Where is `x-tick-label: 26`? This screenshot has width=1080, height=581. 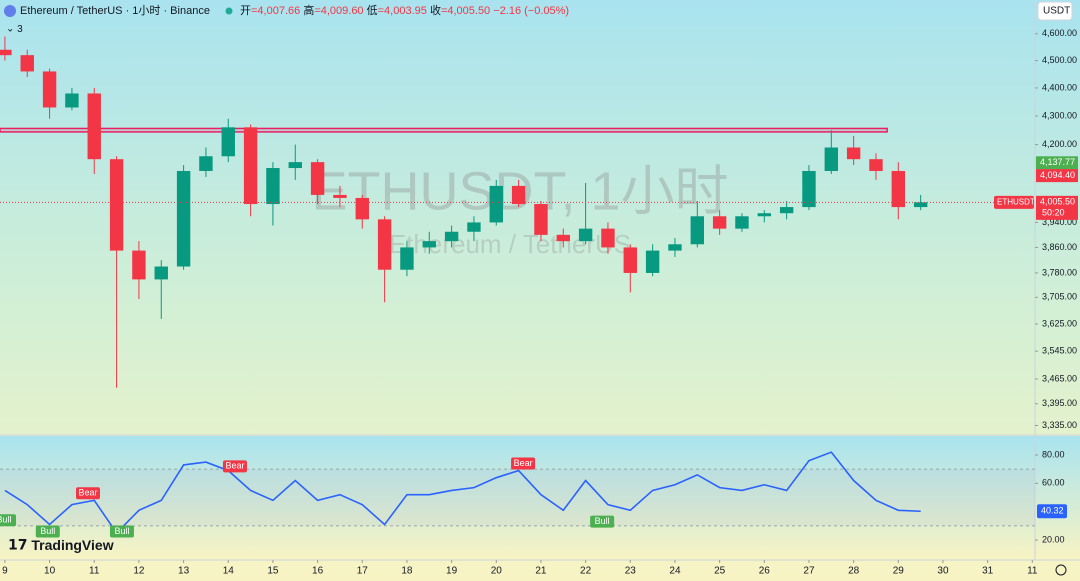
x-tick-label: 26 is located at coordinates (765, 571).